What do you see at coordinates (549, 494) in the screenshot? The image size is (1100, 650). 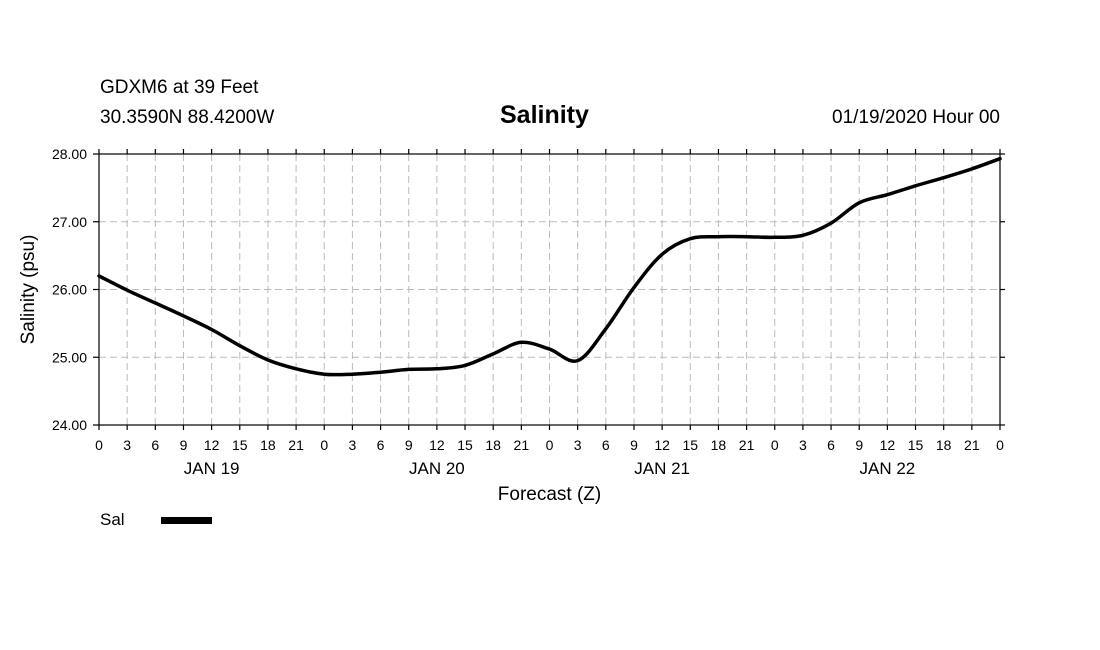 I see `x-axis-title: Forecast (Z)` at bounding box center [549, 494].